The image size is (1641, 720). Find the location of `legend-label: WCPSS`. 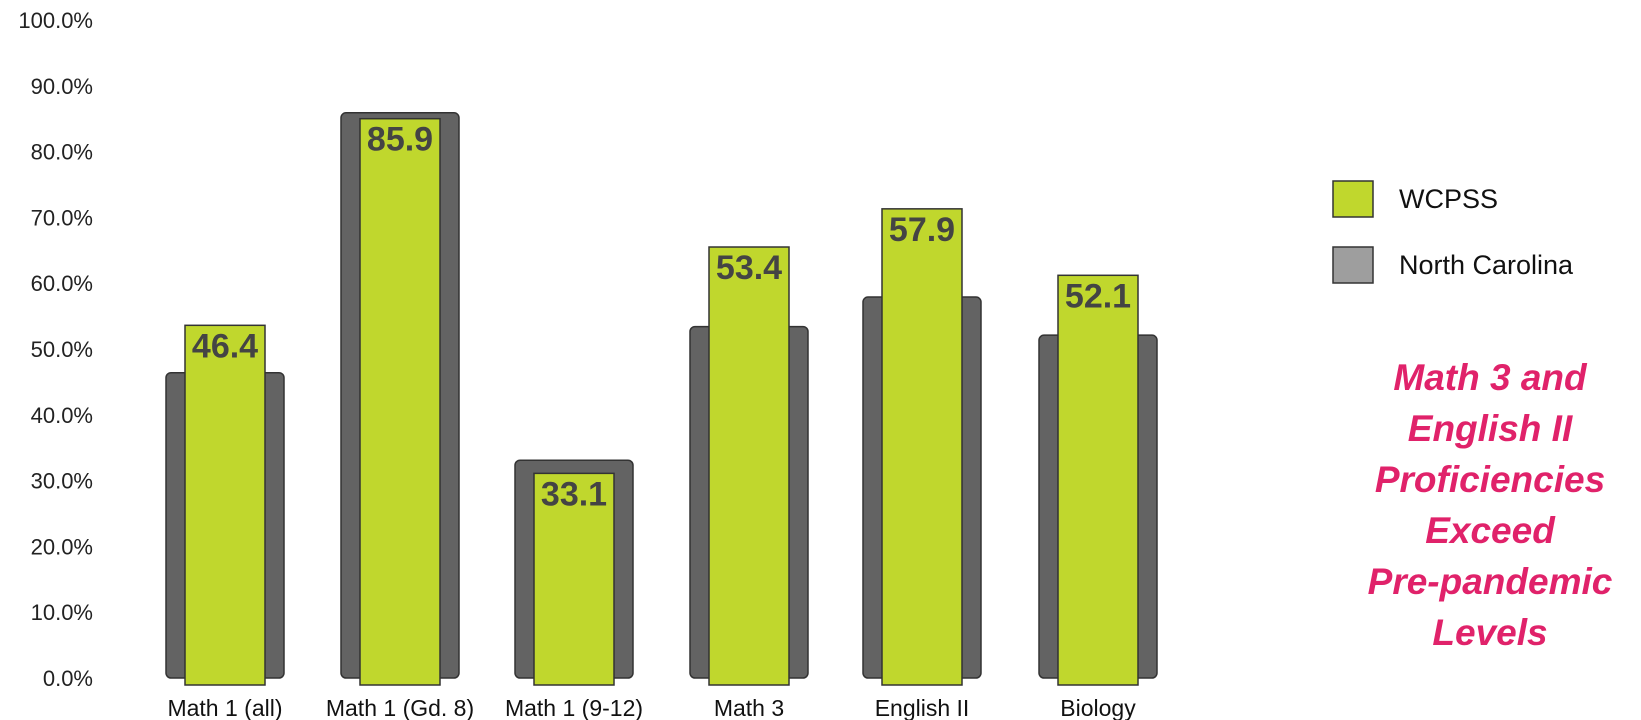

legend-label: WCPSS is located at coordinates (1448, 199).